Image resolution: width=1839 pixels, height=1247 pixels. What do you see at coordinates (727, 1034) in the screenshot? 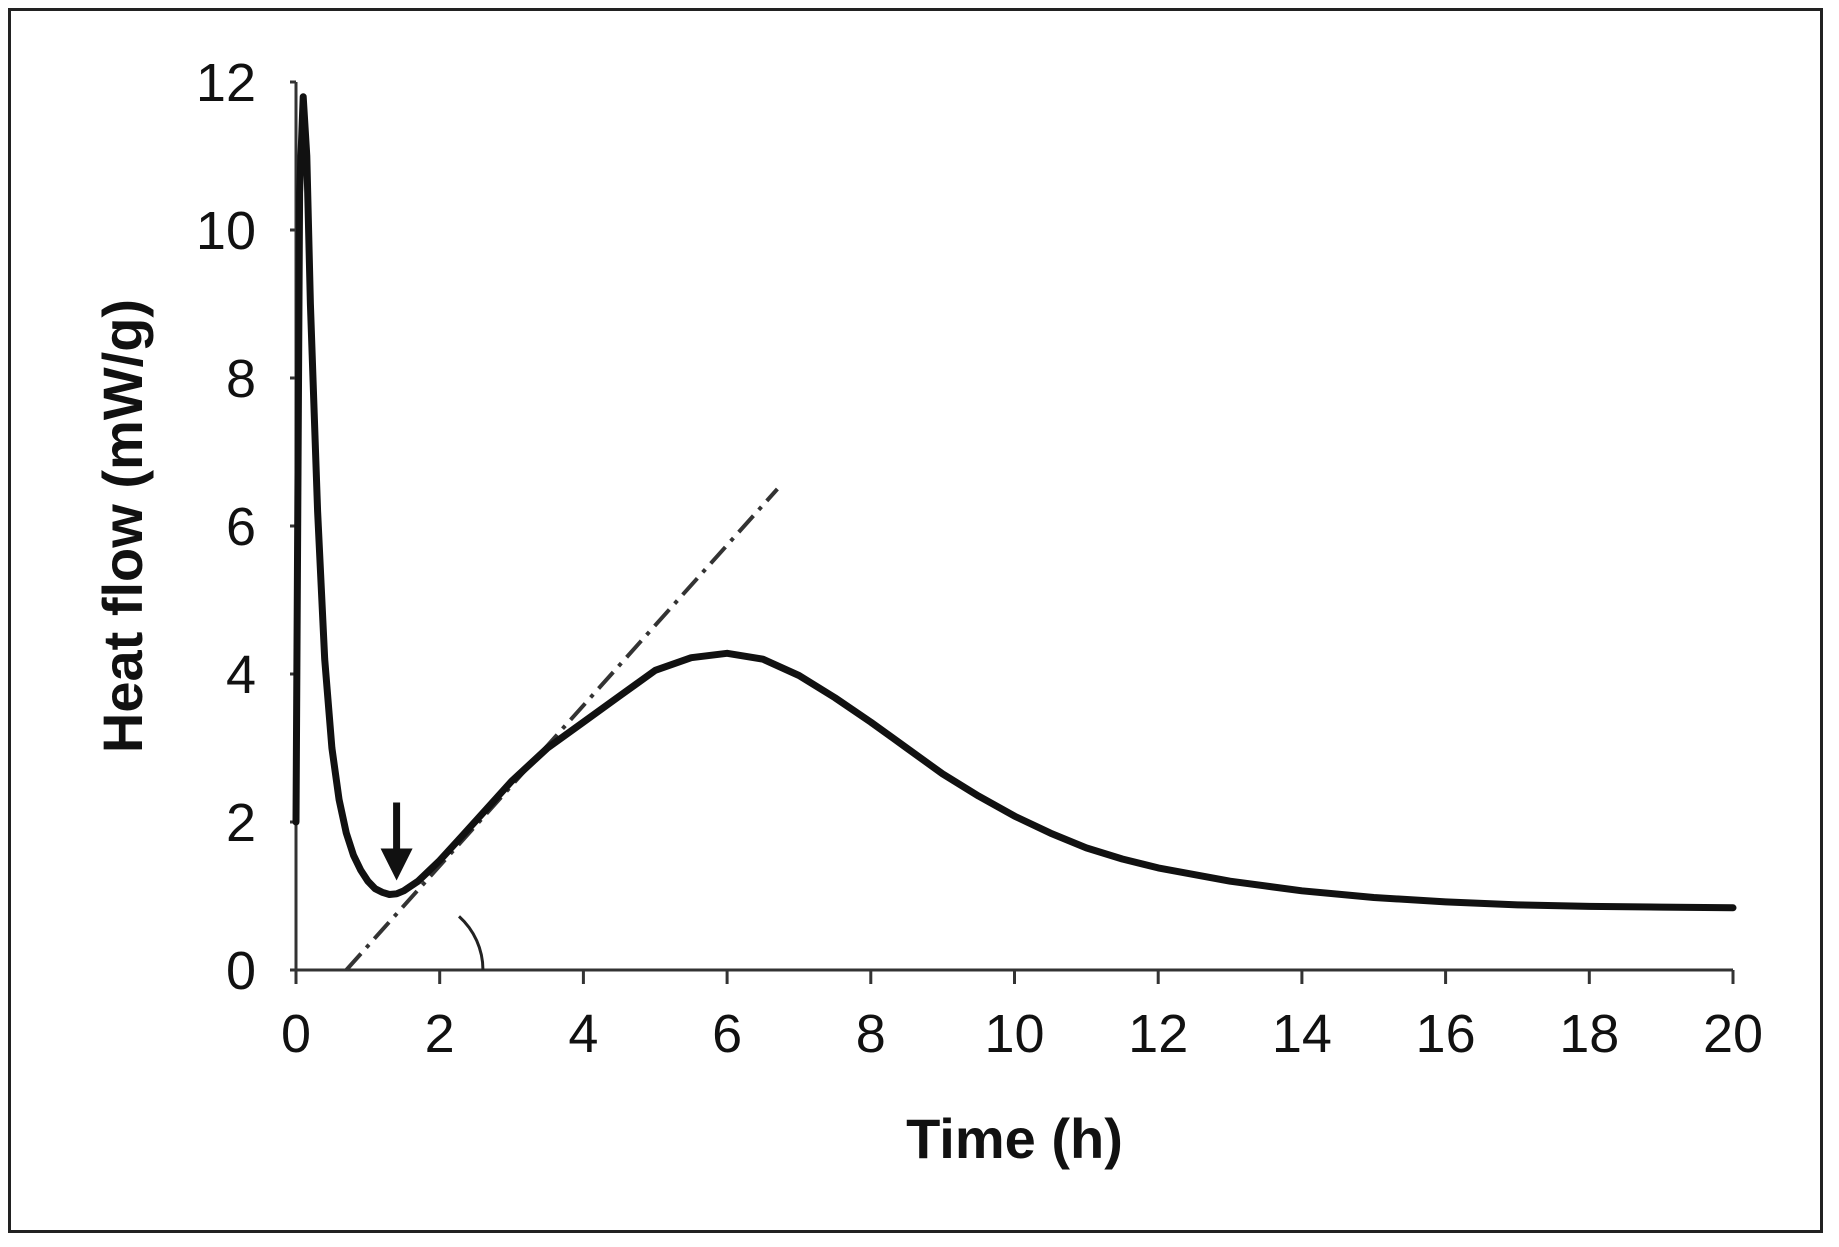
I see `x-tick-label: 6` at bounding box center [727, 1034].